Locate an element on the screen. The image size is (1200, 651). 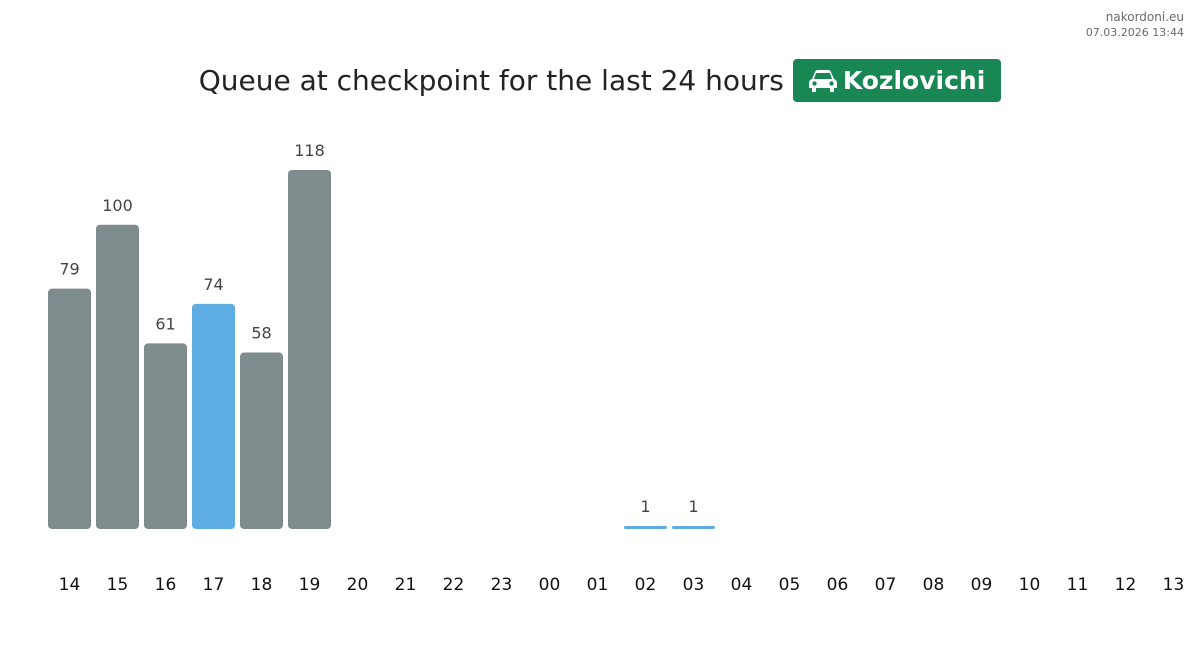
x-tick-label-13: 13 is located at coordinates (1174, 585).